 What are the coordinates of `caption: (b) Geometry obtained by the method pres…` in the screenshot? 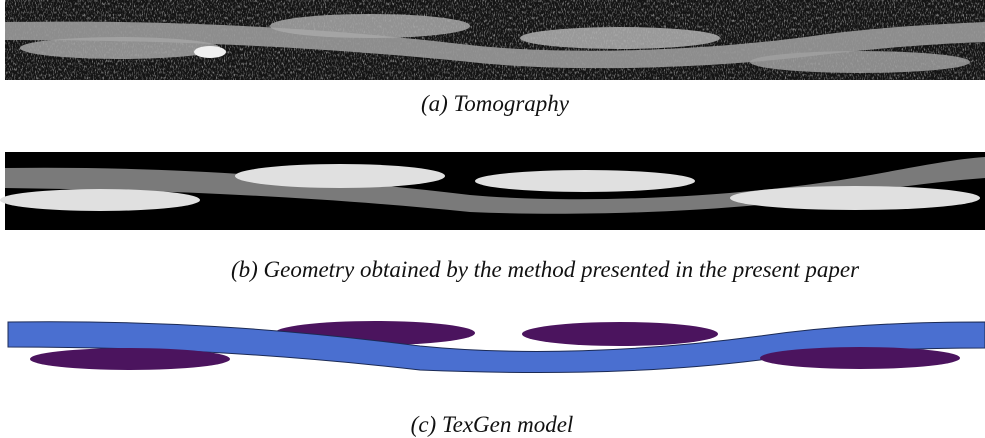 It's located at (545, 269).